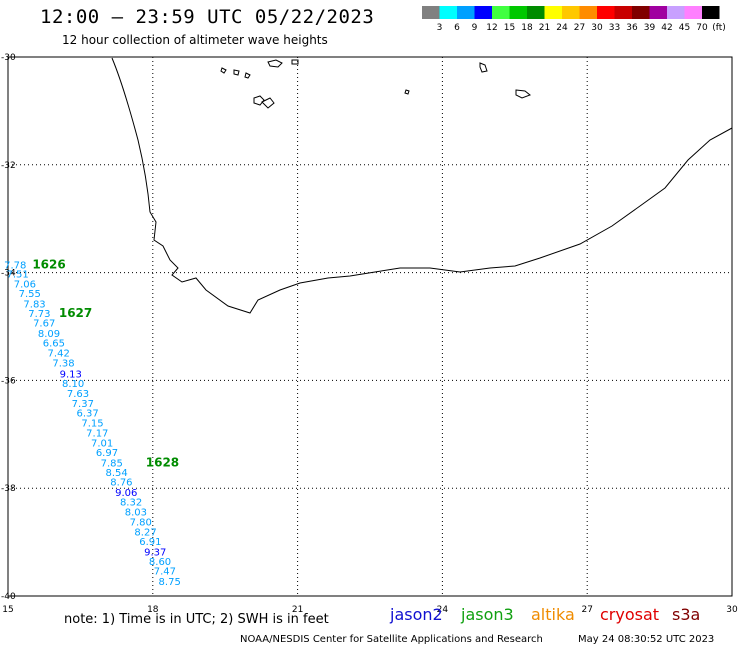 The width and height of the screenshot is (740, 650). I want to click on wave-height-value: 7.67, so click(44, 324).